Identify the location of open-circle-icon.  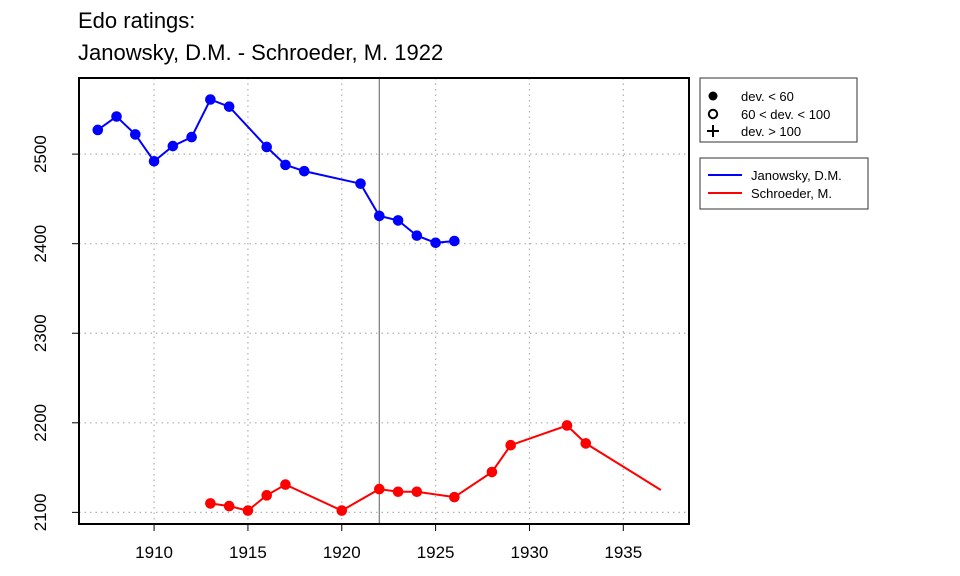
(713, 114).